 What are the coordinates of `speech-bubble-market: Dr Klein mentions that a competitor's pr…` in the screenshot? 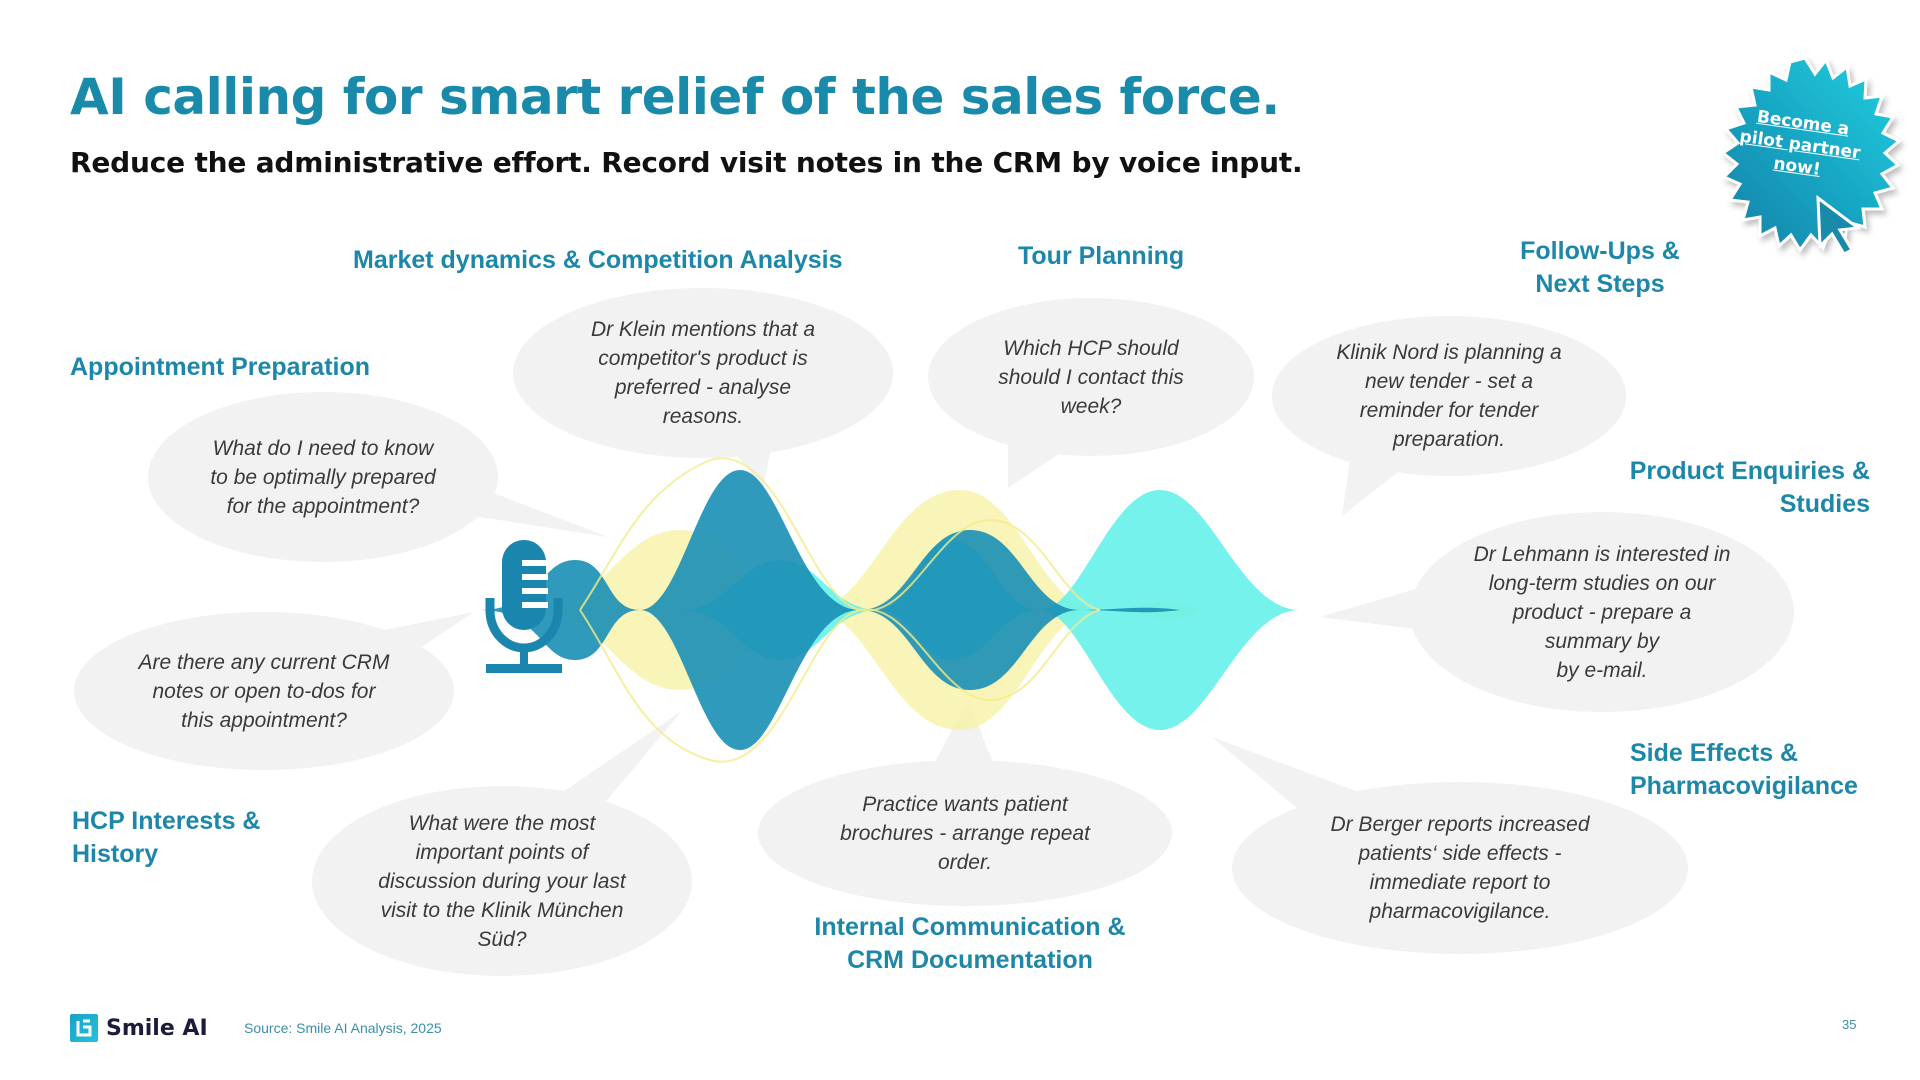 It's located at (703, 388).